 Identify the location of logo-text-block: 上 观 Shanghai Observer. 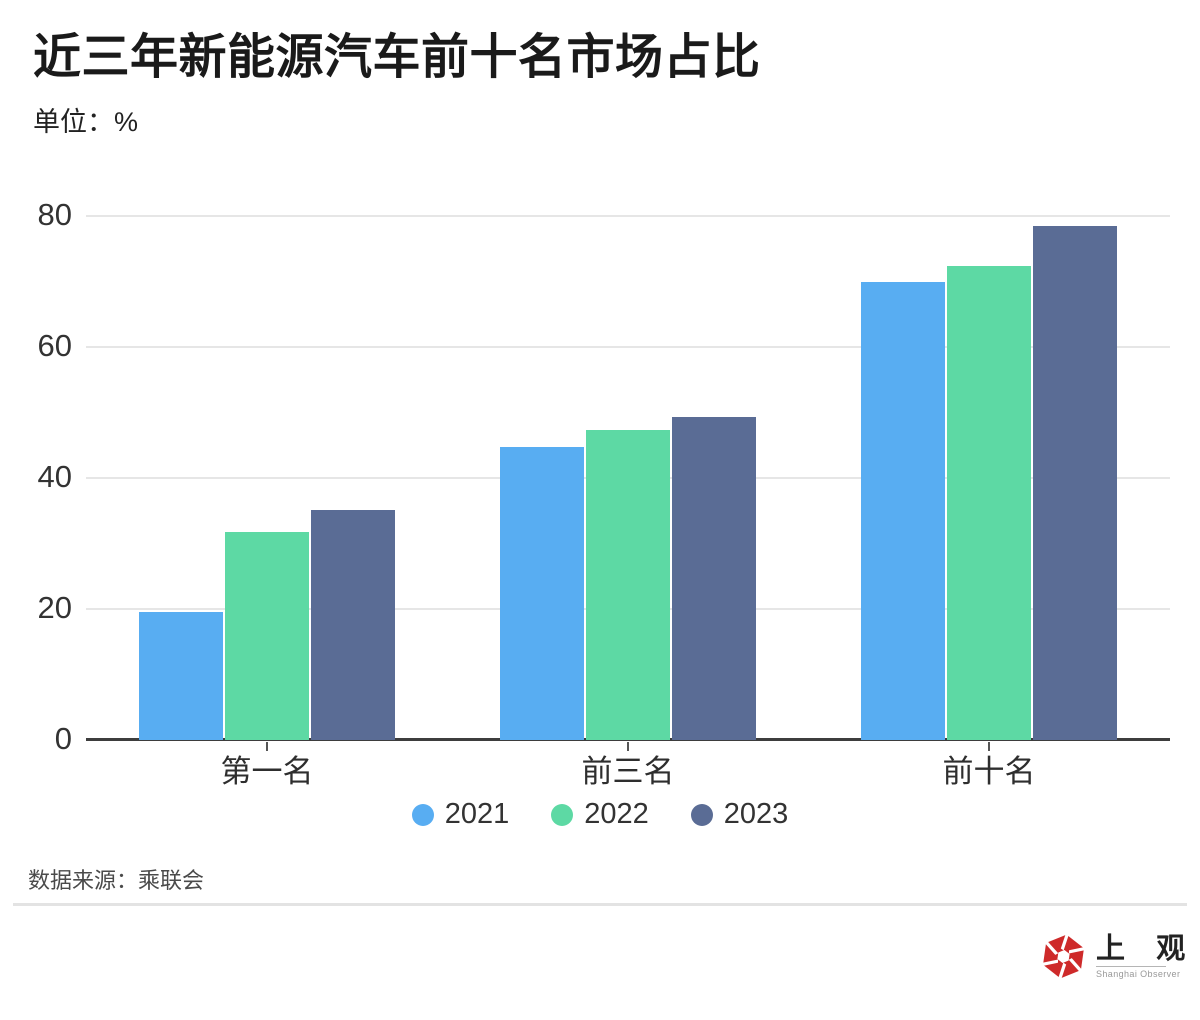
(1146, 957).